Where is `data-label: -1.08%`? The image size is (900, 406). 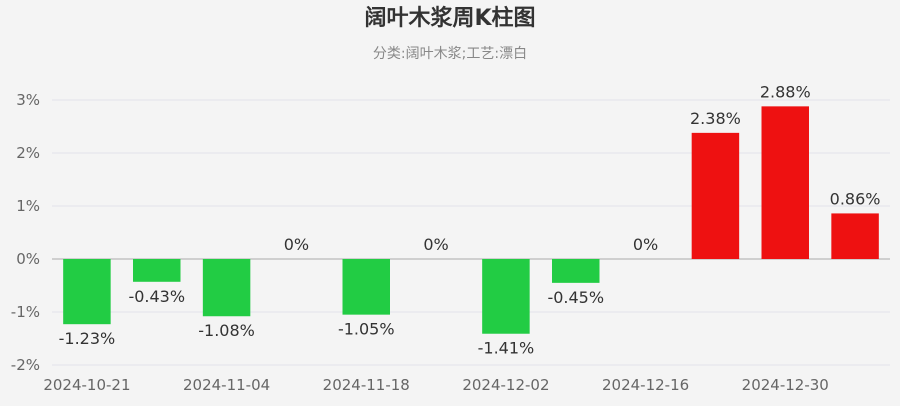
data-label: -1.08% is located at coordinates (226, 330).